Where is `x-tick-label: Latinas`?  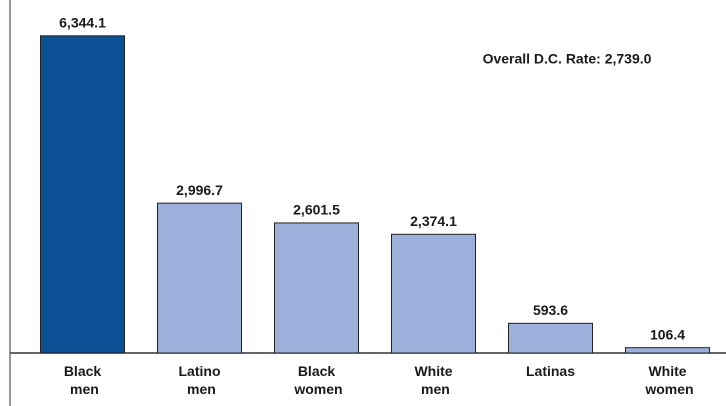
x-tick-label: Latinas is located at coordinates (550, 371).